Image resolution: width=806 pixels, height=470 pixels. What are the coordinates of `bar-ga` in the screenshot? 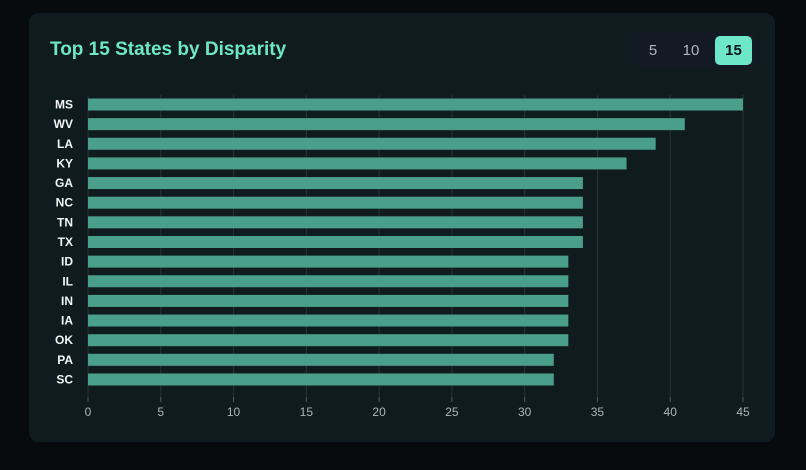 It's located at (335, 183).